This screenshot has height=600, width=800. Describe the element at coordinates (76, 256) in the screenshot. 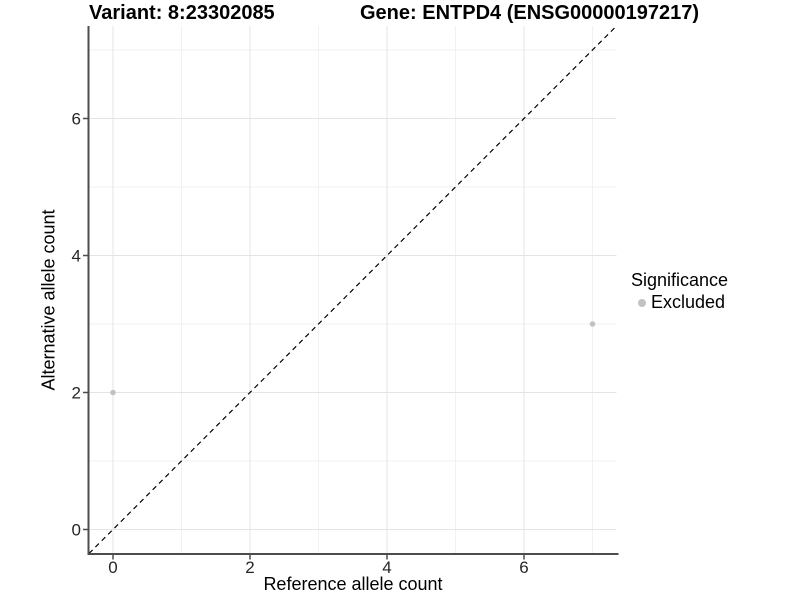

I see `y-tick-label: 4` at that location.